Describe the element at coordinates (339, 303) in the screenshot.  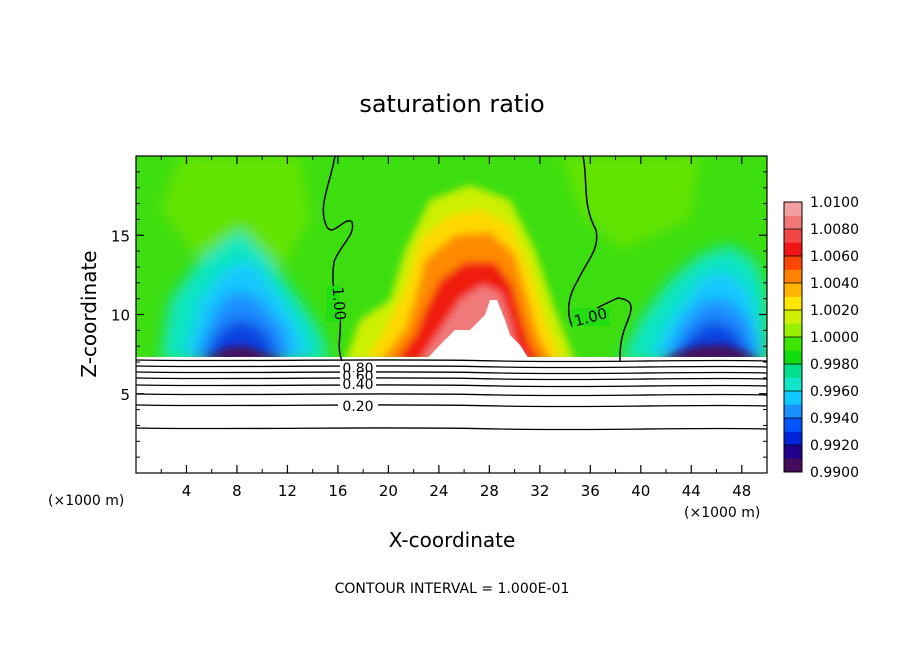
I see `contour-label: 1.00` at that location.